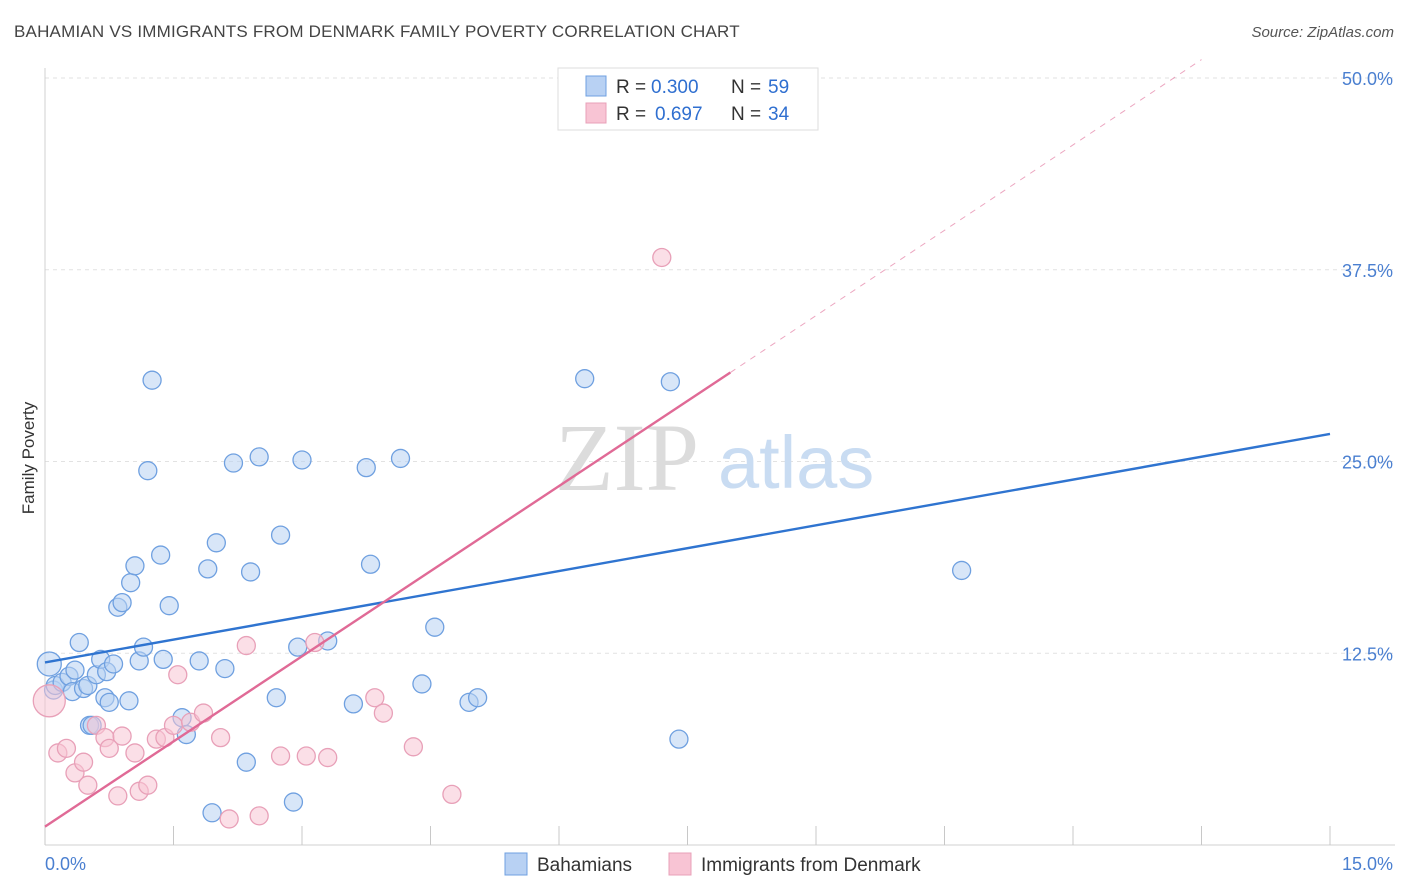 The width and height of the screenshot is (1406, 892). I want to click on legend-n-value-0: 59, so click(778, 87).